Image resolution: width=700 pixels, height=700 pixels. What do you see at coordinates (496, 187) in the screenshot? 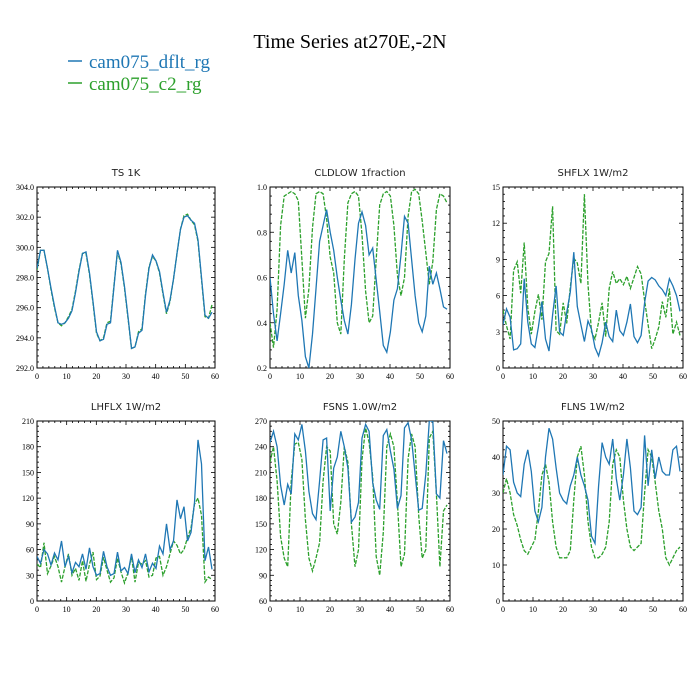
I see `y-tick-label: 15` at bounding box center [496, 187].